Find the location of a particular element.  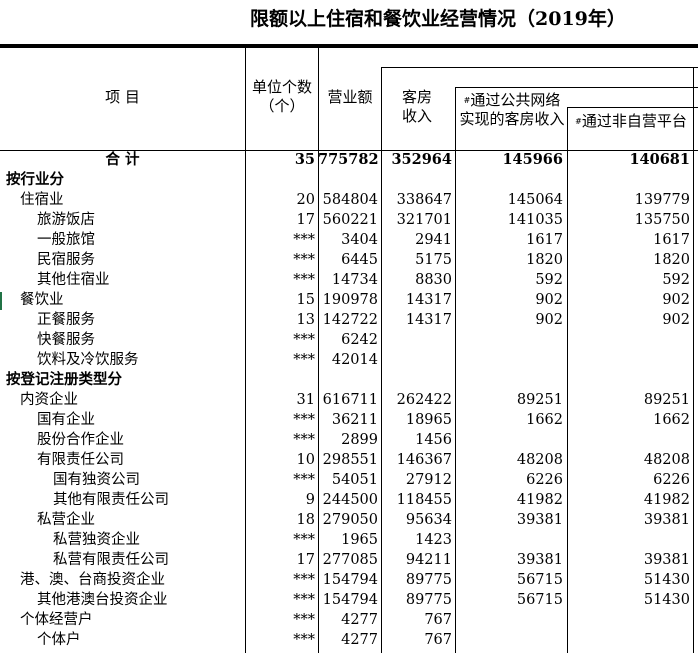

cell-revenue: 584804 is located at coordinates (350, 200).